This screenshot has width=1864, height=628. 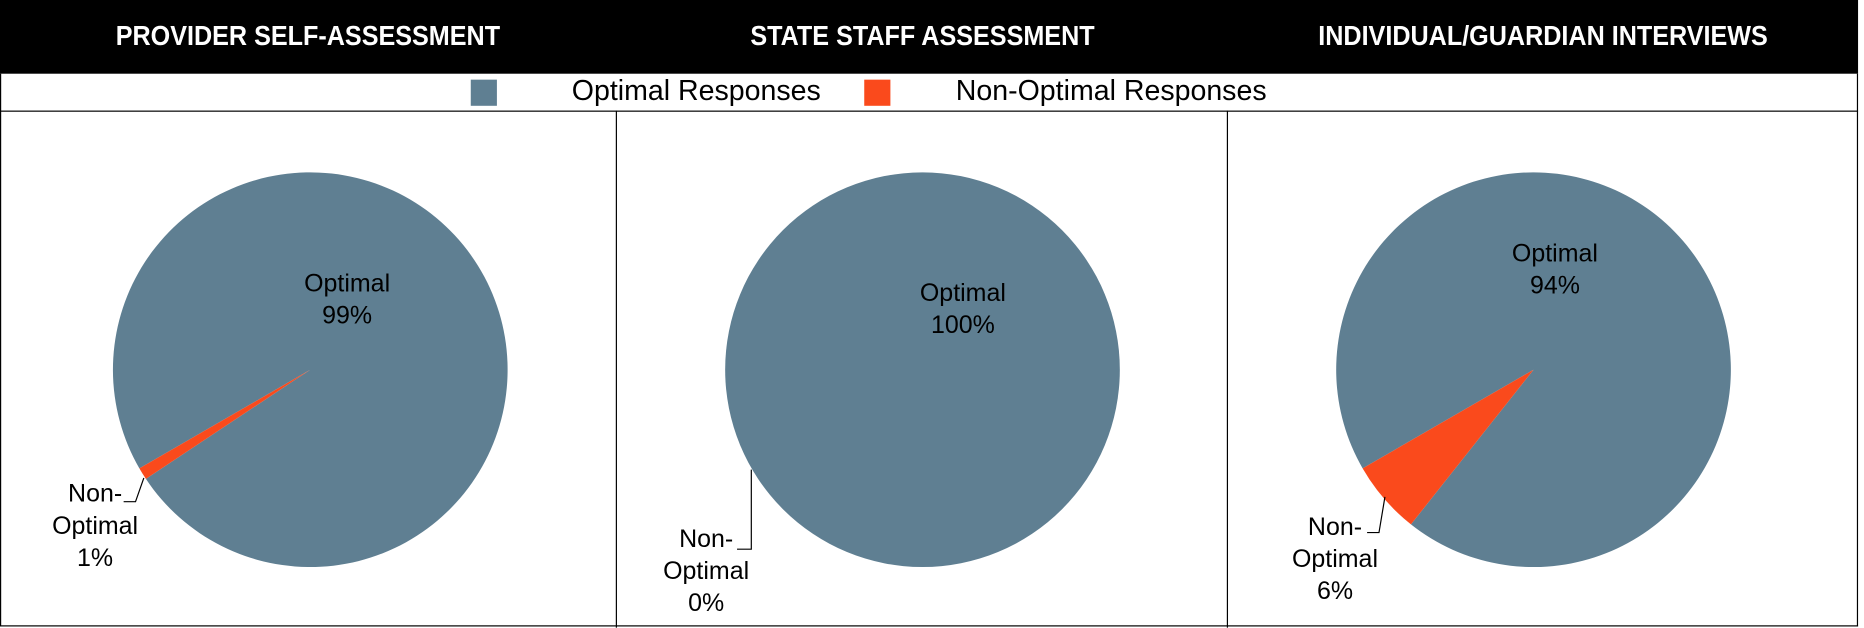 I want to click on data-label: Non-Optimal 0%, so click(x=706, y=571).